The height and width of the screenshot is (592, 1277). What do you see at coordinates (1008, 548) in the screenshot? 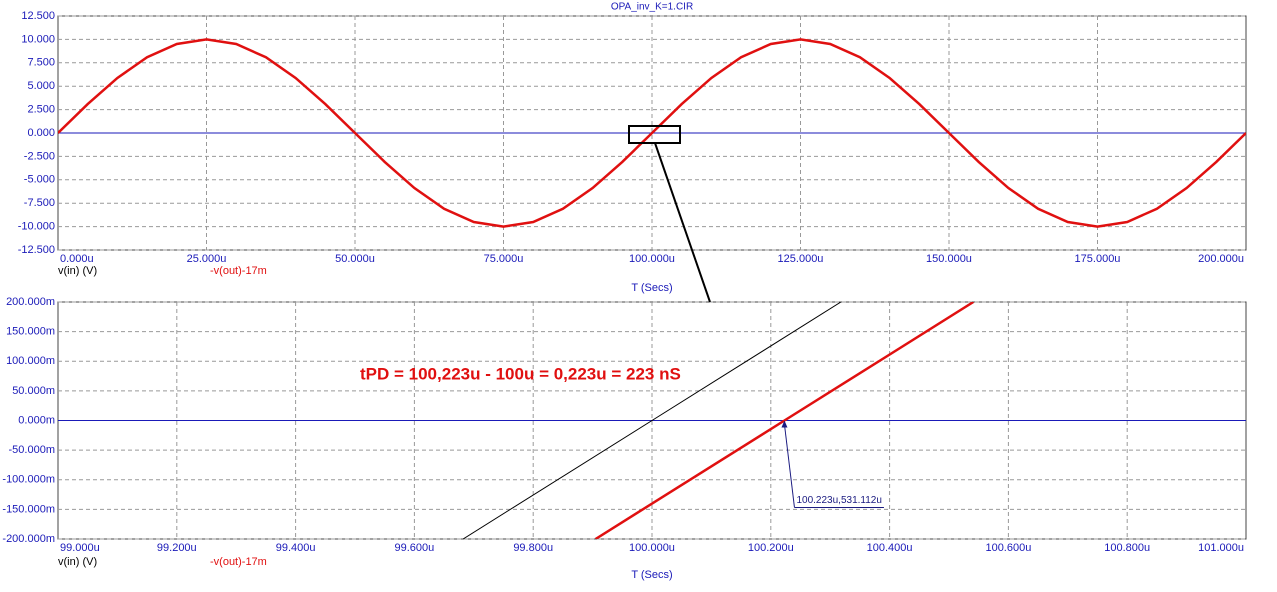
I see `x-tick-label: 100.600u` at bounding box center [1008, 548].